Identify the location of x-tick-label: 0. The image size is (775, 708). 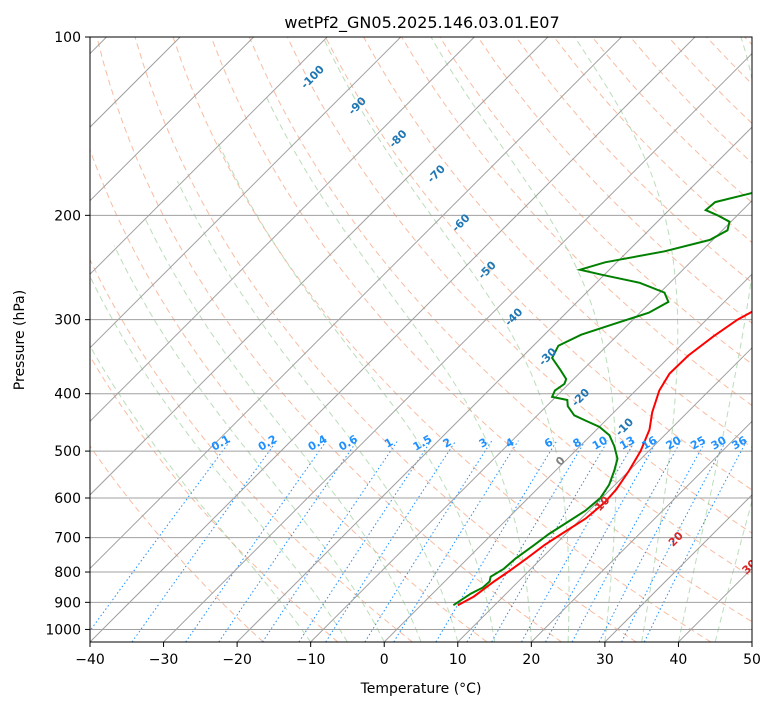
(384, 660).